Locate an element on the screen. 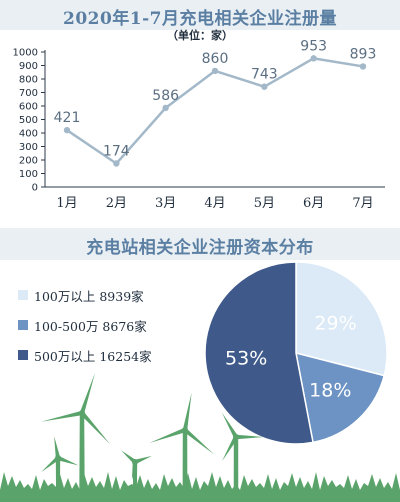  legend-item-100-500wan: 100-500万 8676家 is located at coordinates (82, 325).